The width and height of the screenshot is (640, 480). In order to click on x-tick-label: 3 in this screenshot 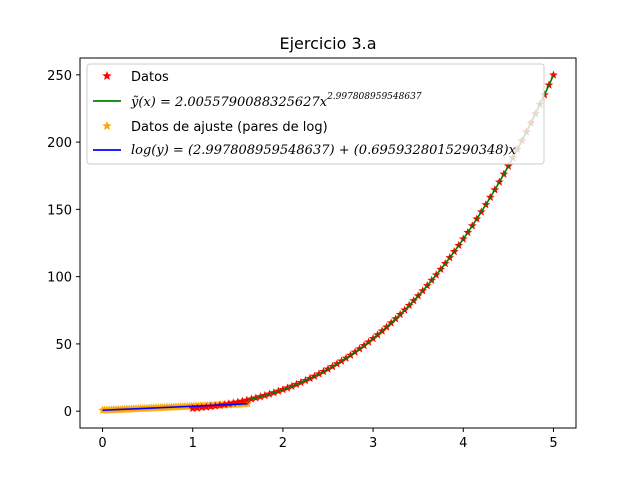, I will do `click(373, 443)`.